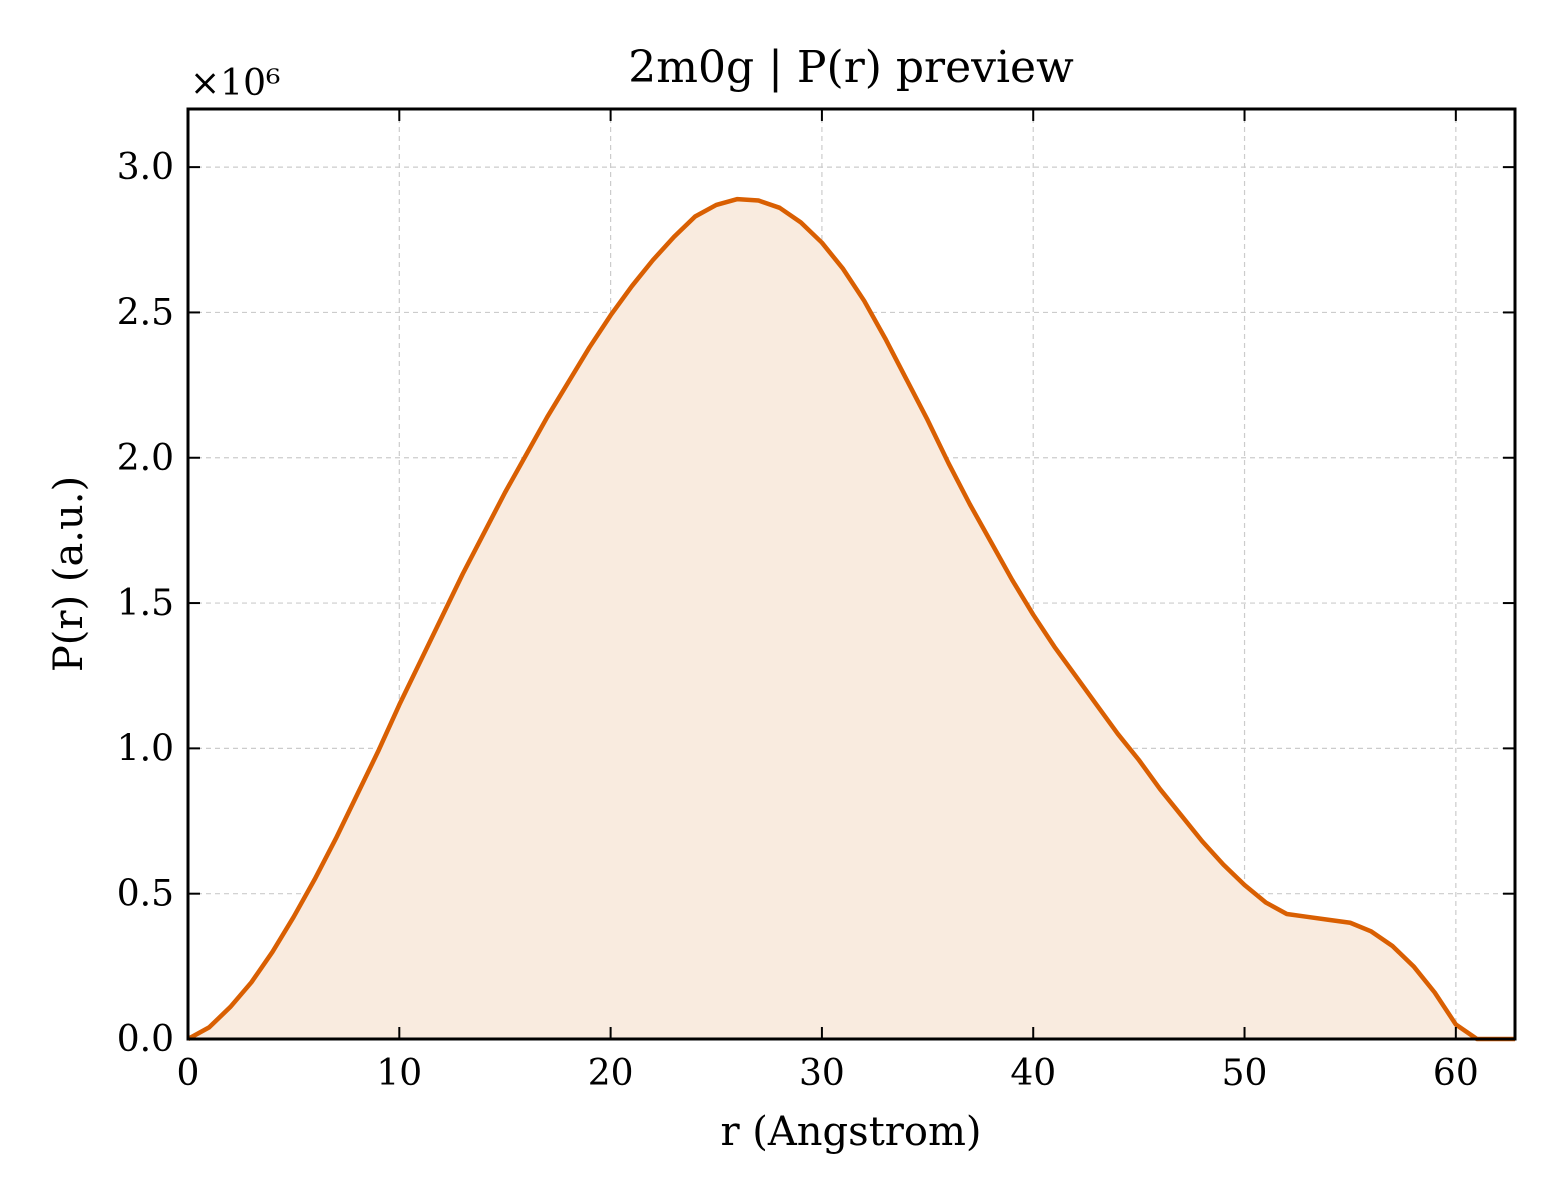 The height and width of the screenshot is (1200, 1560). What do you see at coordinates (145, 603) in the screenshot?
I see `y-tick-label: 1.5` at bounding box center [145, 603].